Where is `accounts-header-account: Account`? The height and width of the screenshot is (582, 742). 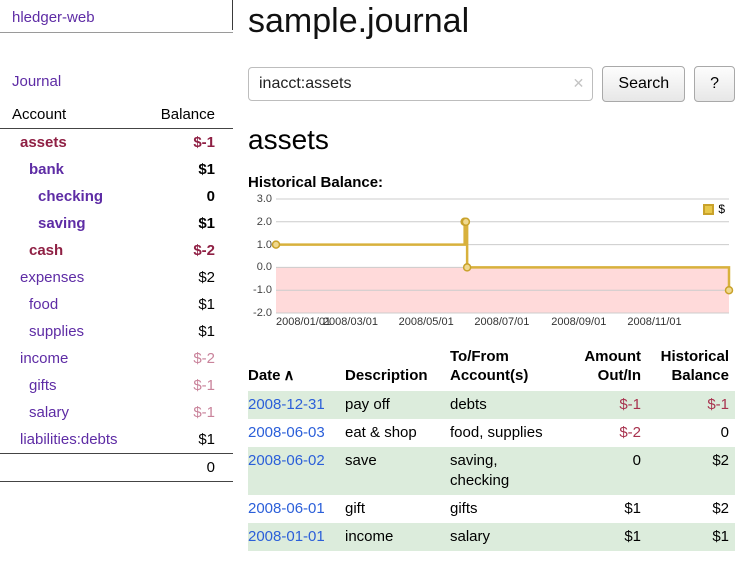
accounts-header-account: Account is located at coordinates (72, 116).